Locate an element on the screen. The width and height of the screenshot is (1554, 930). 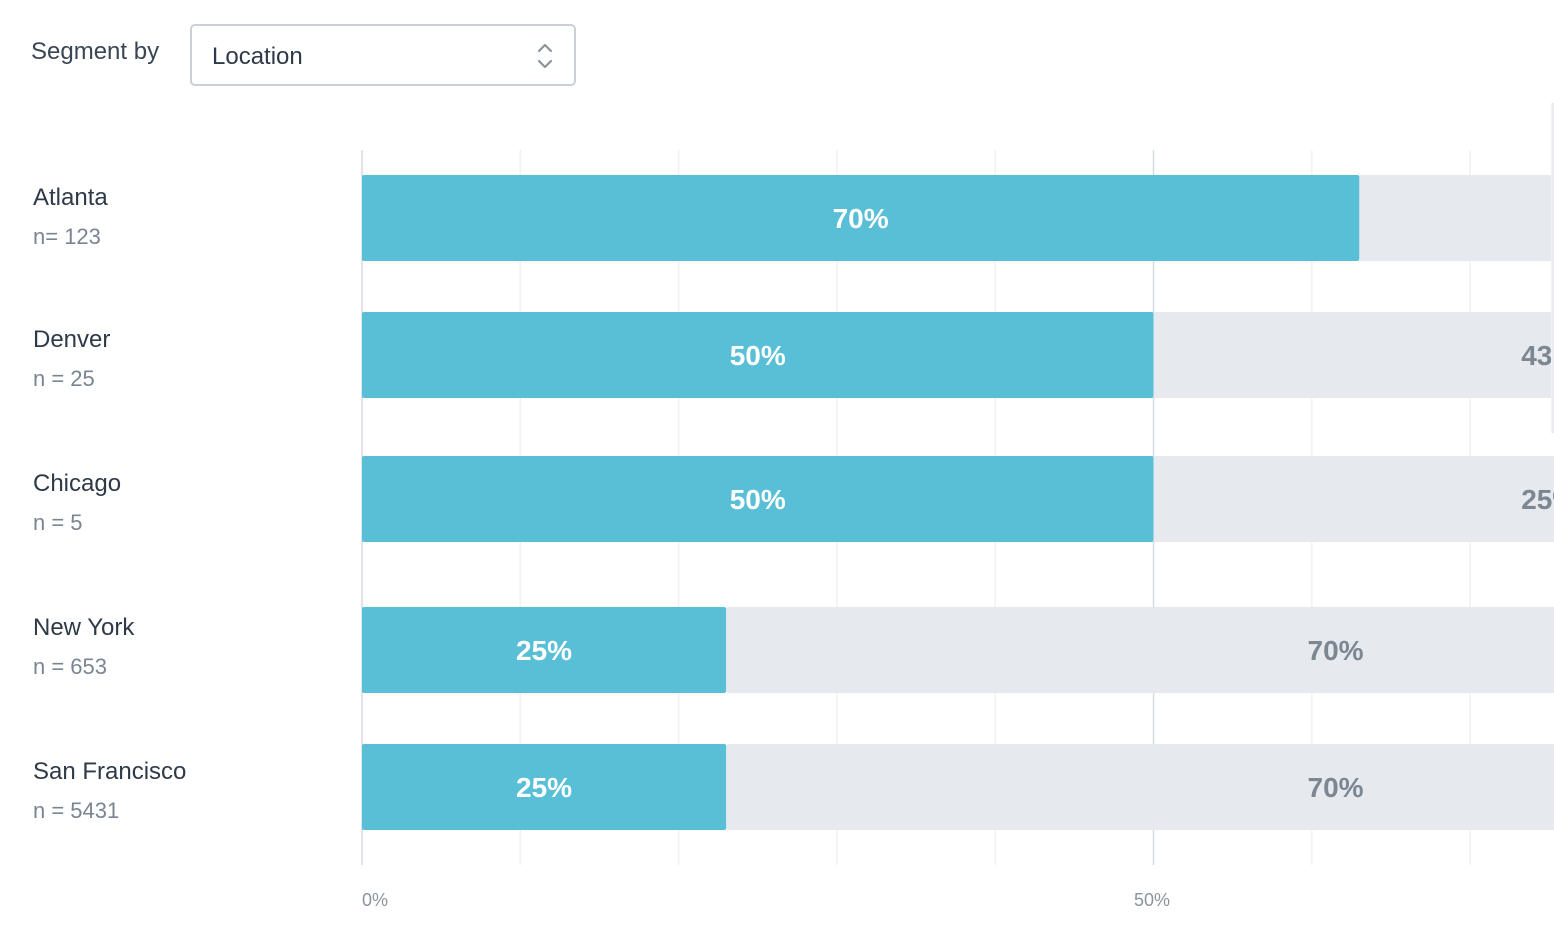
bar-secondary-san-francisco is located at coordinates (1140, 787).